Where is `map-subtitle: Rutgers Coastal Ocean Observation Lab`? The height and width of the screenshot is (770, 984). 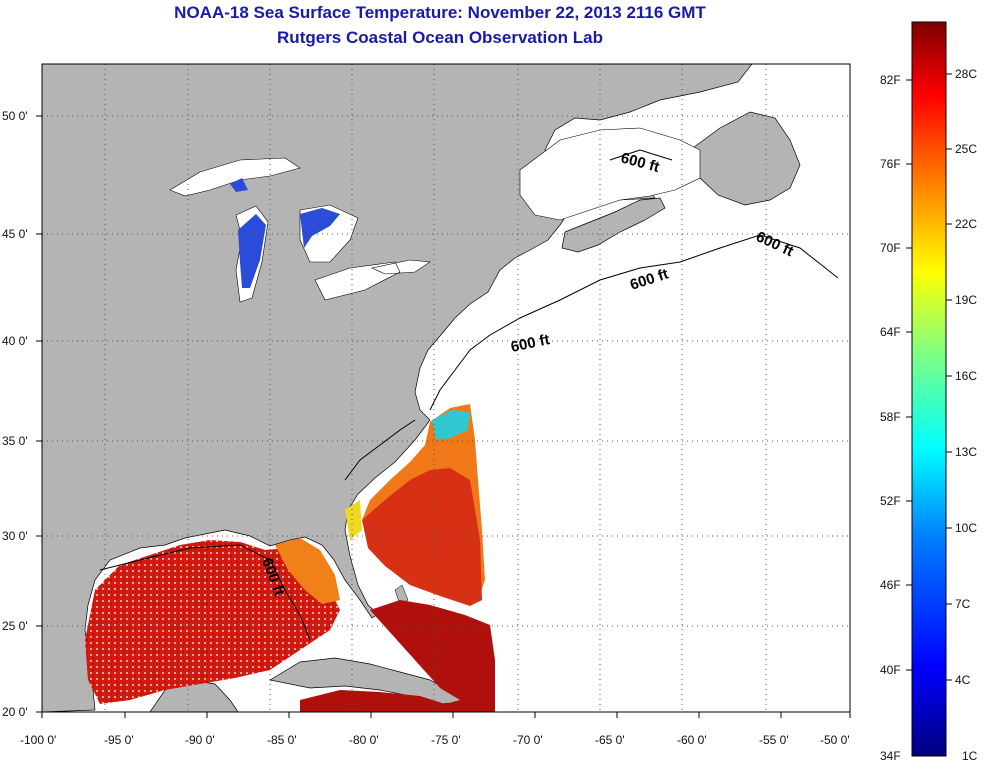
map-subtitle: Rutgers Coastal Ocean Observation Lab is located at coordinates (440, 37).